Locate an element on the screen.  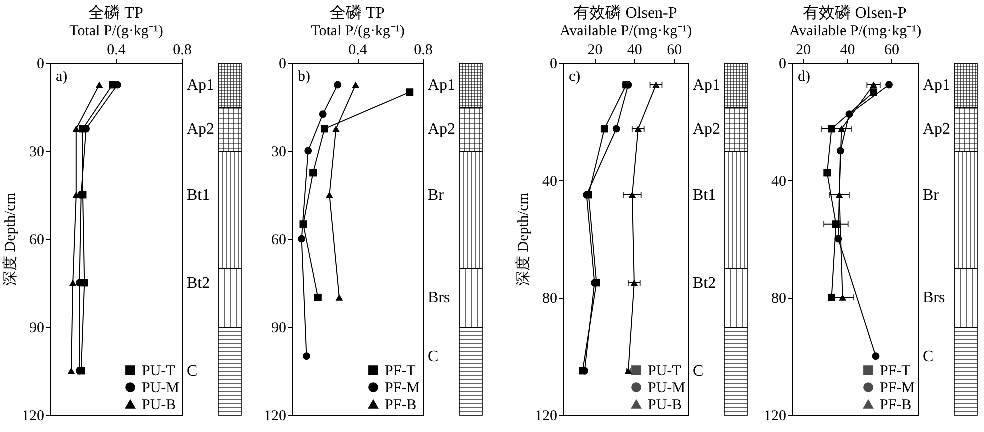
annotation: c) is located at coordinates (575, 77).